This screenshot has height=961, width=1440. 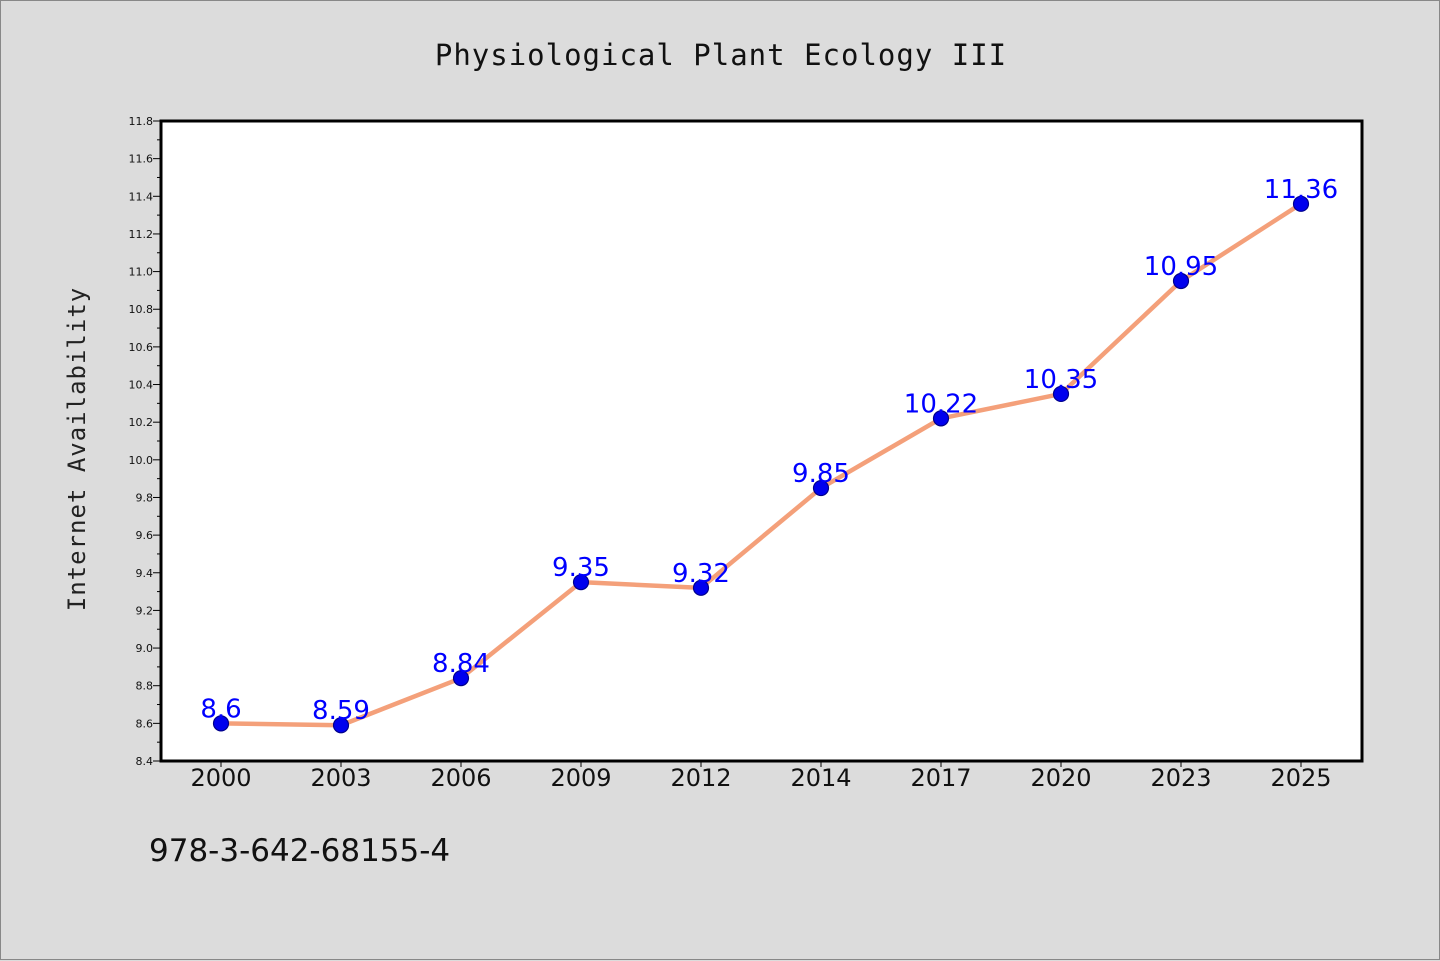 I want to click on x-tick-label: 2006, so click(x=460, y=778).